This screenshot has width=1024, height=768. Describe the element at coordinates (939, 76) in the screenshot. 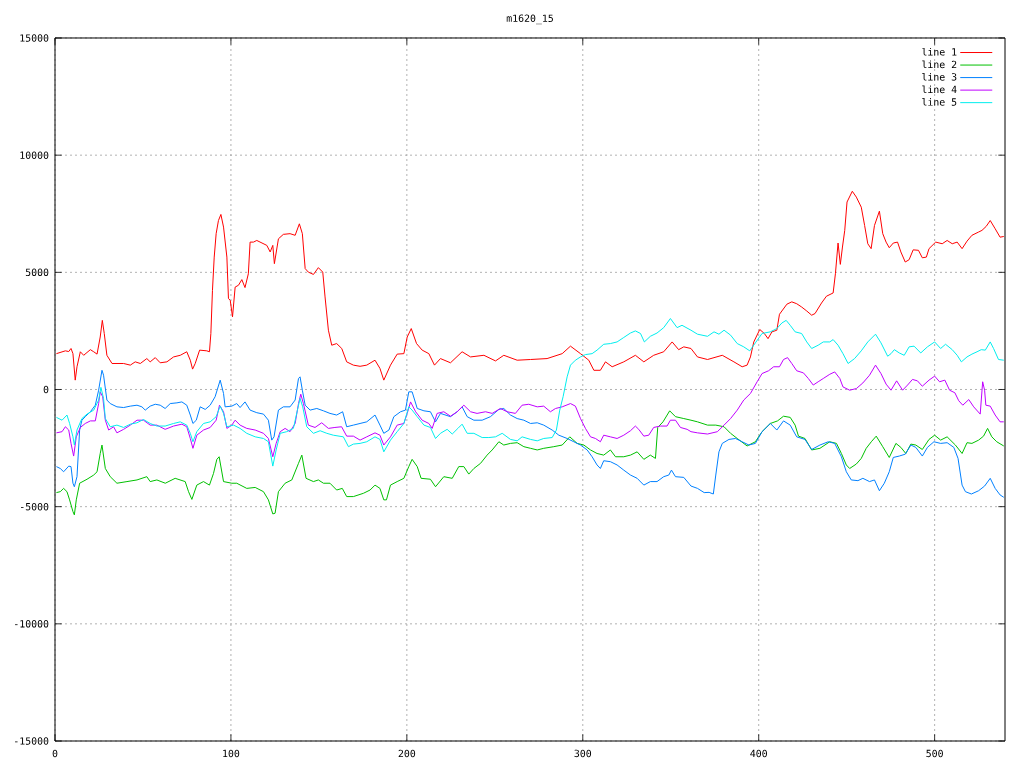

I see `legend-label: line 3` at that location.